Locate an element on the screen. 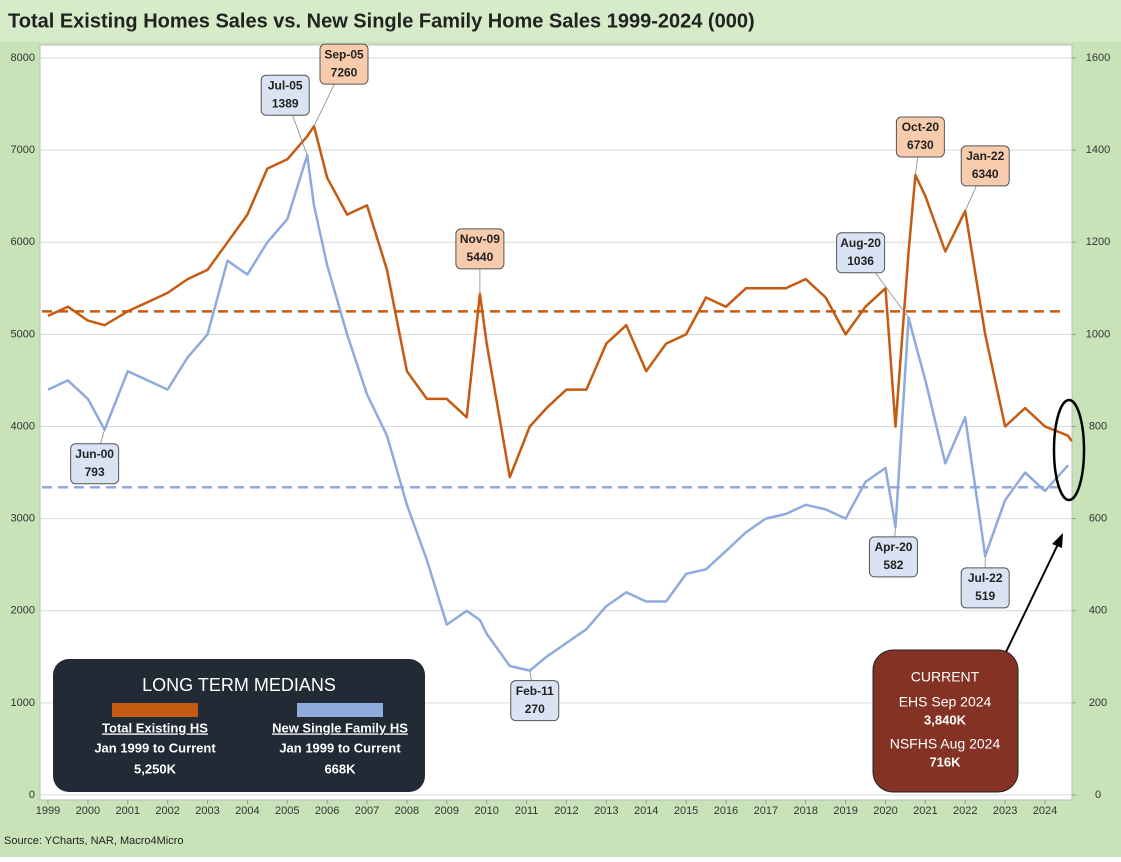  source: Source: YCharts, NAR, Macro4Micro is located at coordinates (94, 841).